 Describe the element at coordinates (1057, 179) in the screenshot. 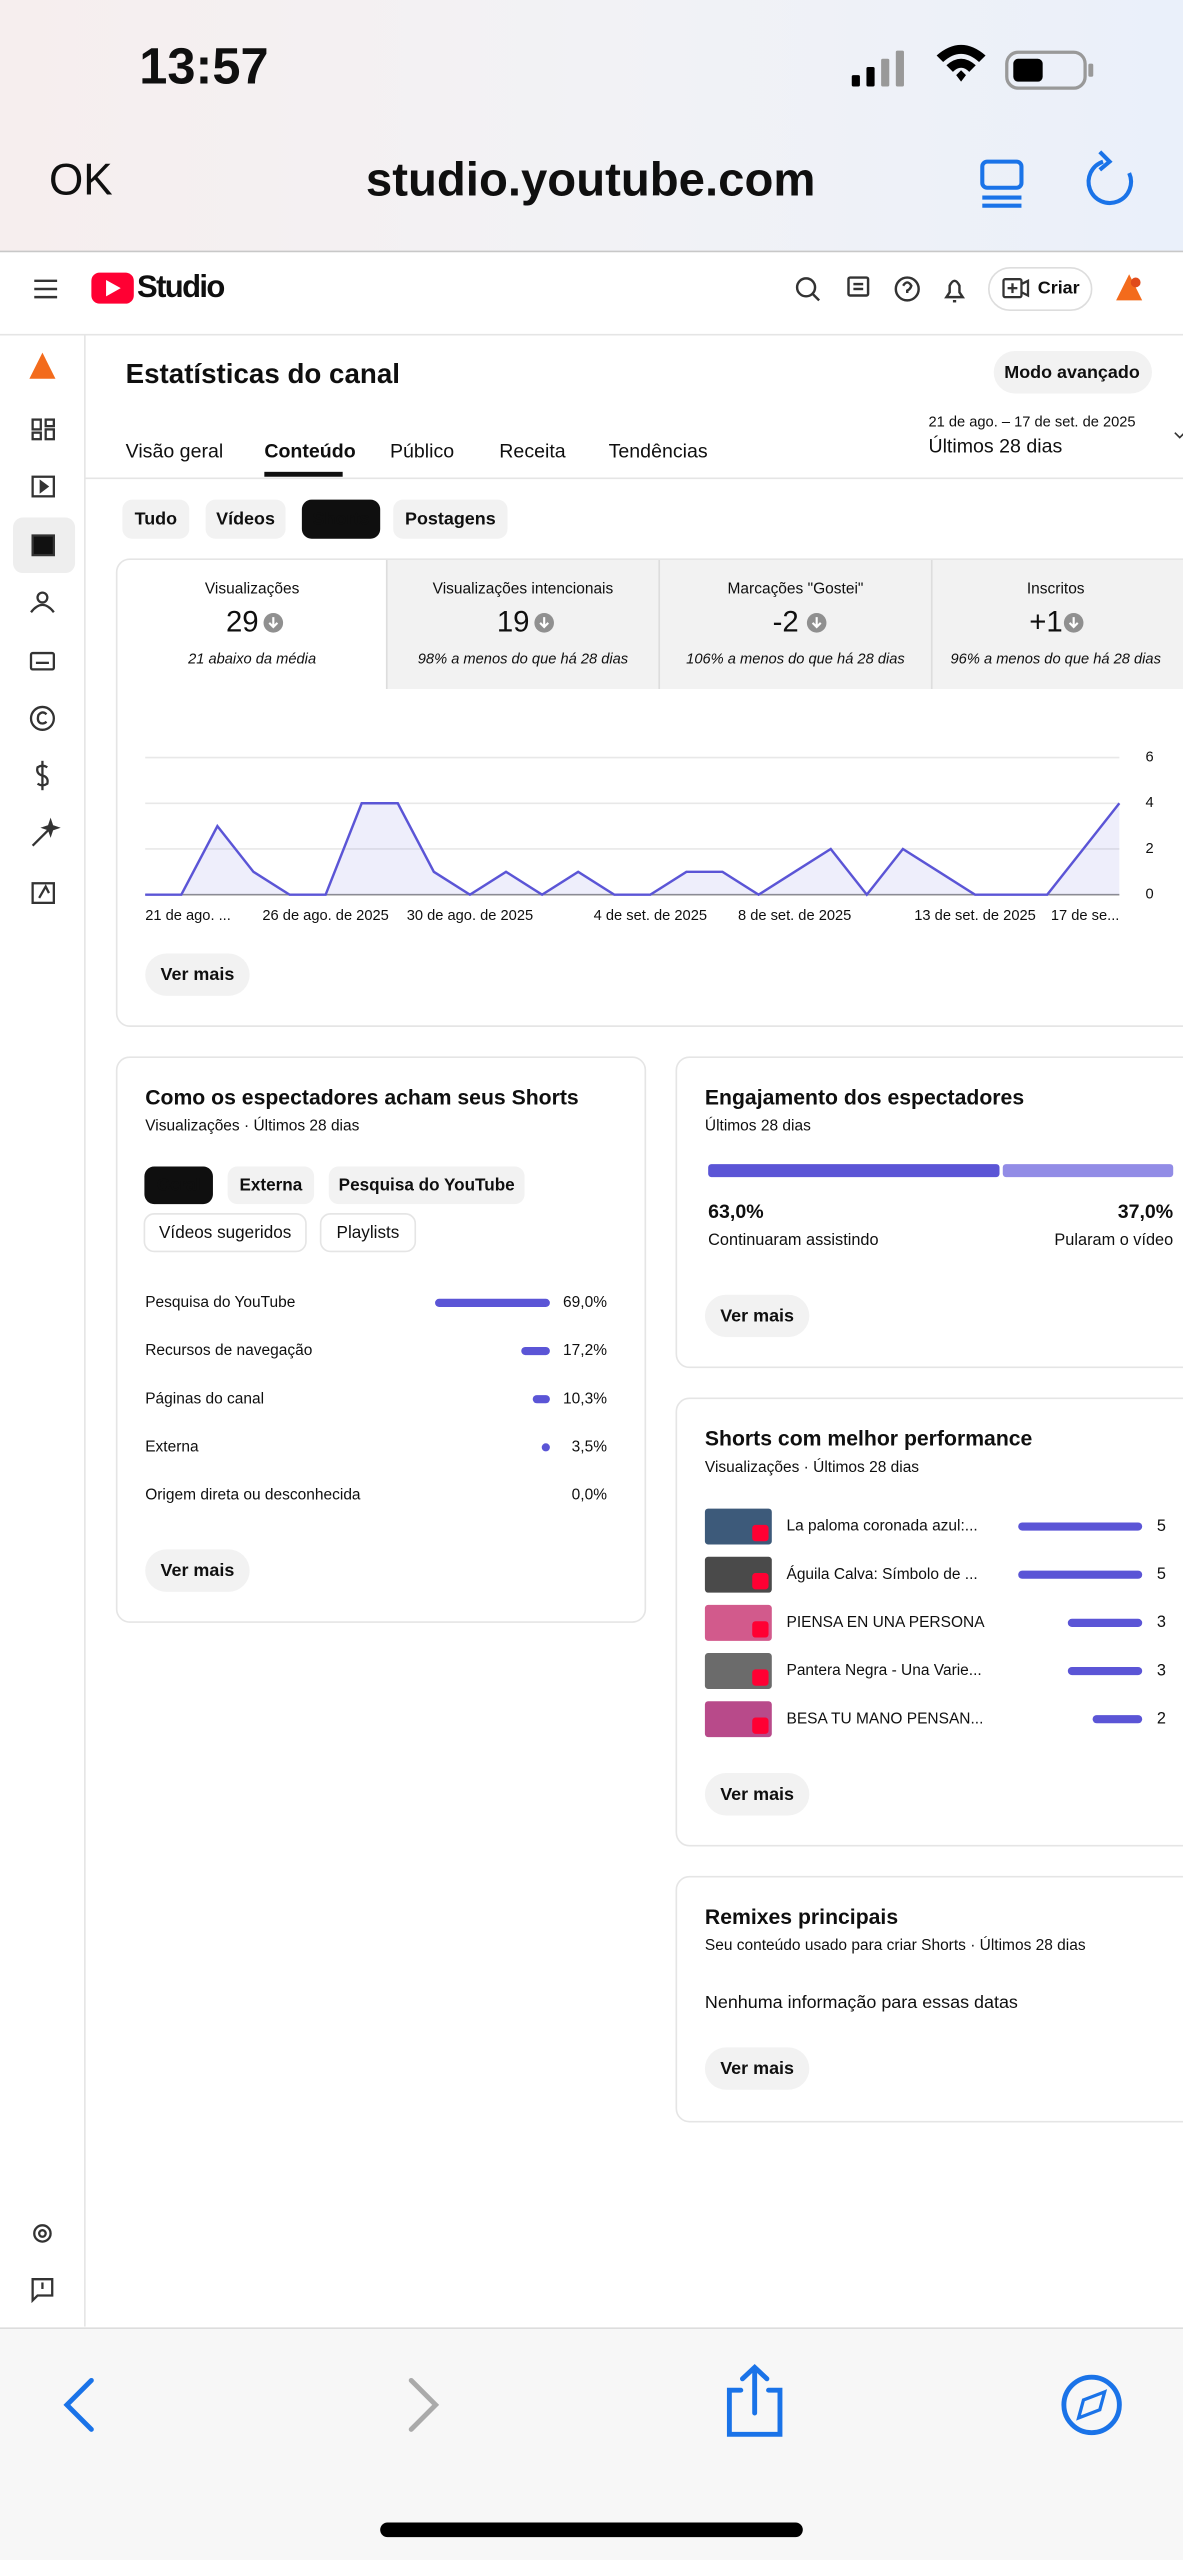

I see `browser-icons` at that location.